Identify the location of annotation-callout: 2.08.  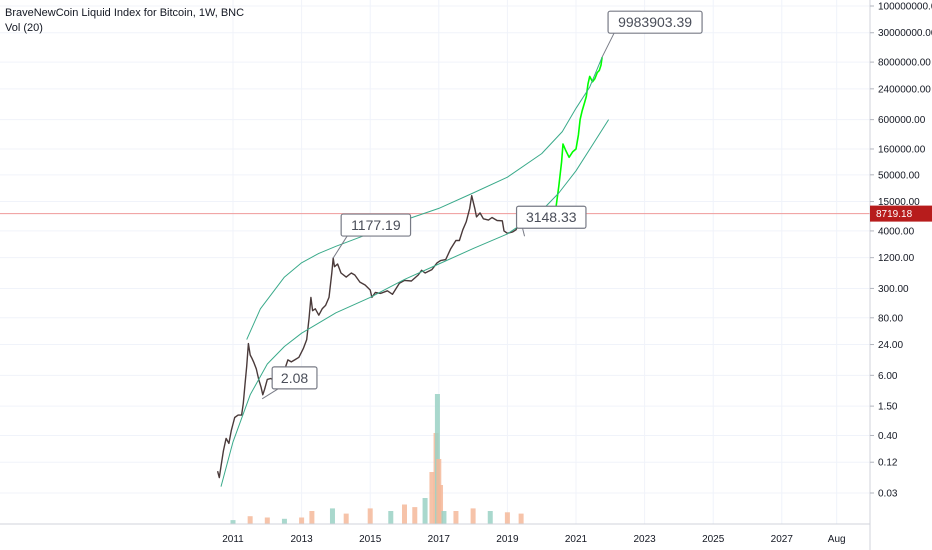
(289, 383).